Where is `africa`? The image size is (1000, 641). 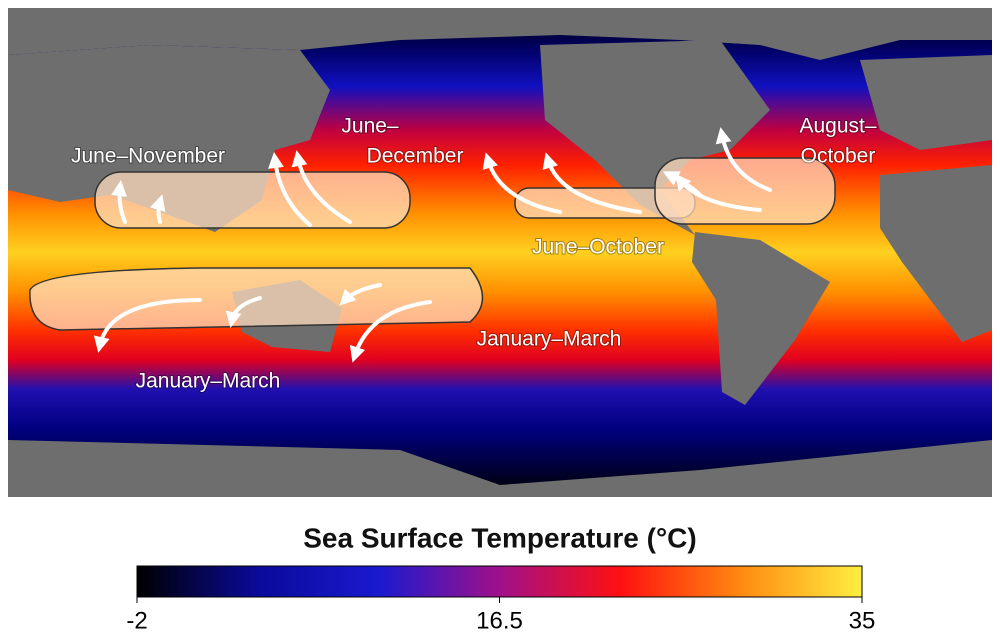
africa is located at coordinates (936, 253).